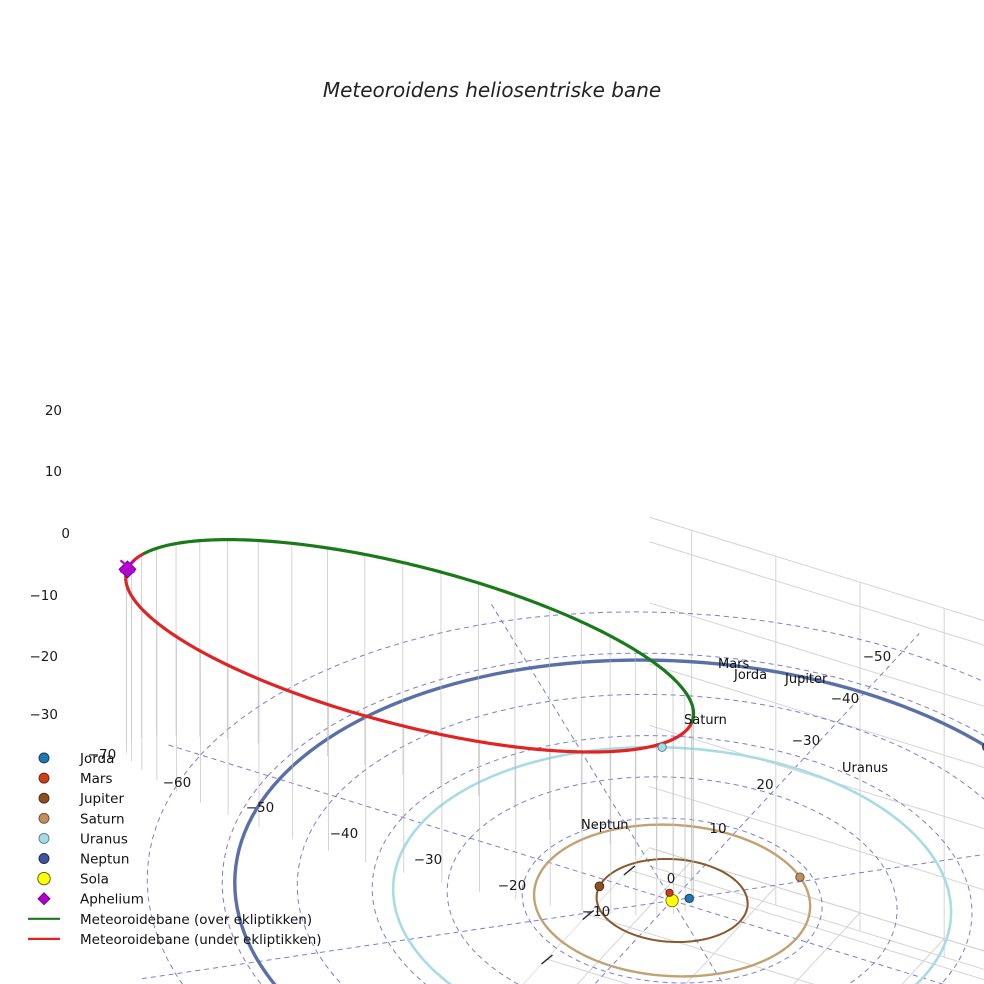 Image resolution: width=984 pixels, height=984 pixels. Describe the element at coordinates (806, 679) in the screenshot. I see `jupiter-label: Jupiter` at that location.